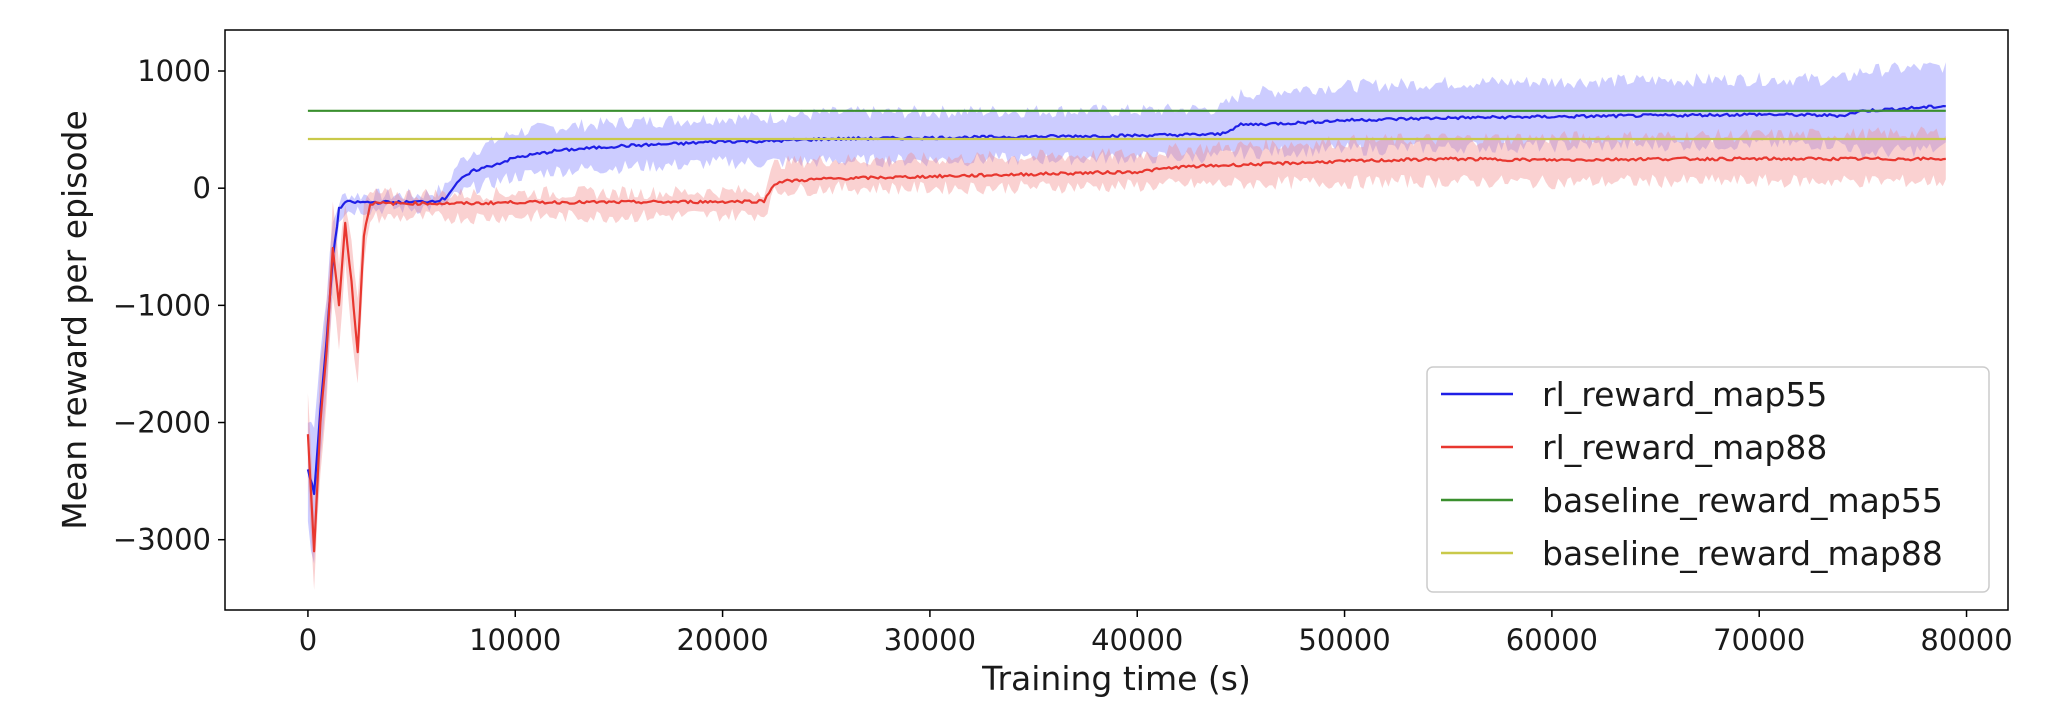 Image resolution: width=2048 pixels, height=712 pixels. I want to click on legend-label-baseline-reward-map88: baseline_reward_map88, so click(1742, 553).